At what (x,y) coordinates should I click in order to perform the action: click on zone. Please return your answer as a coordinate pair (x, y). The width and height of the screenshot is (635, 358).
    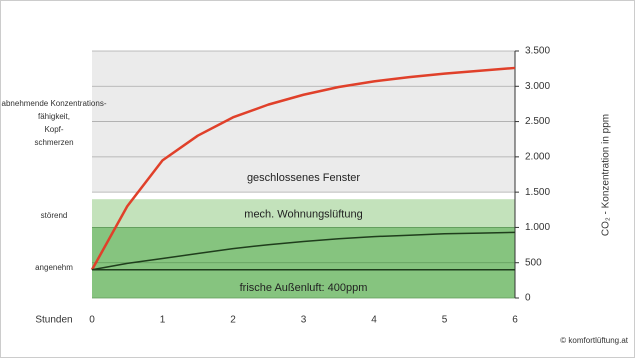
    Looking at the image, I should click on (303, 213).